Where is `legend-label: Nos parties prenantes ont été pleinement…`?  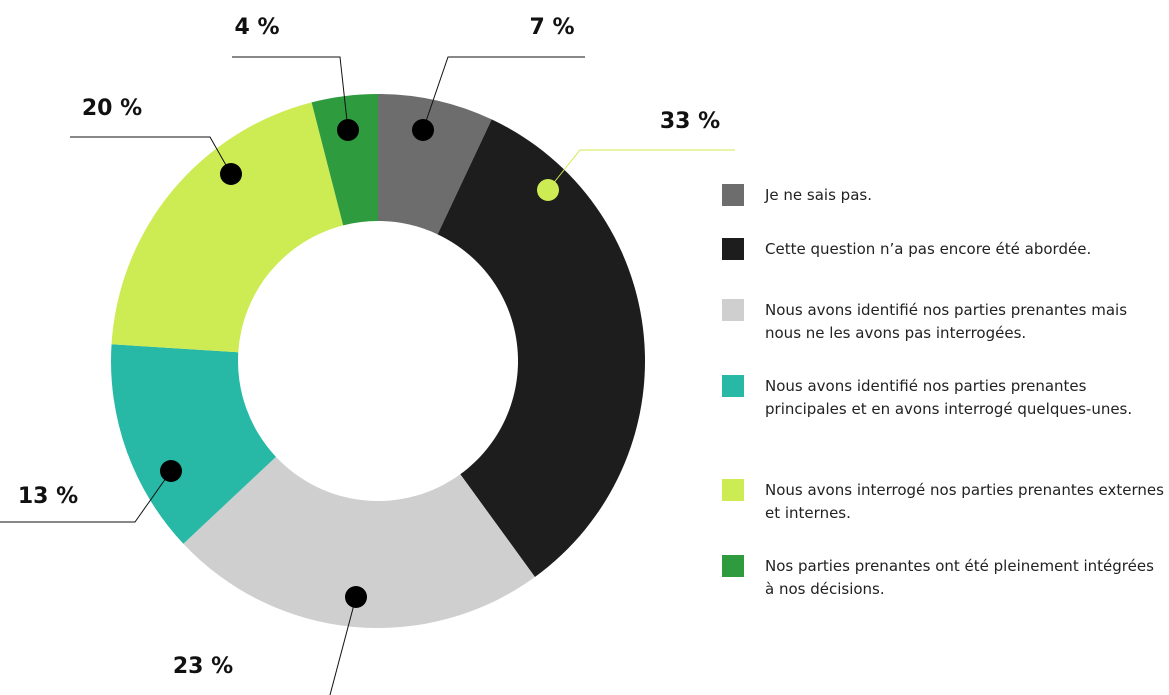 legend-label: Nos parties prenantes ont été pleinement… is located at coordinates (959, 577).